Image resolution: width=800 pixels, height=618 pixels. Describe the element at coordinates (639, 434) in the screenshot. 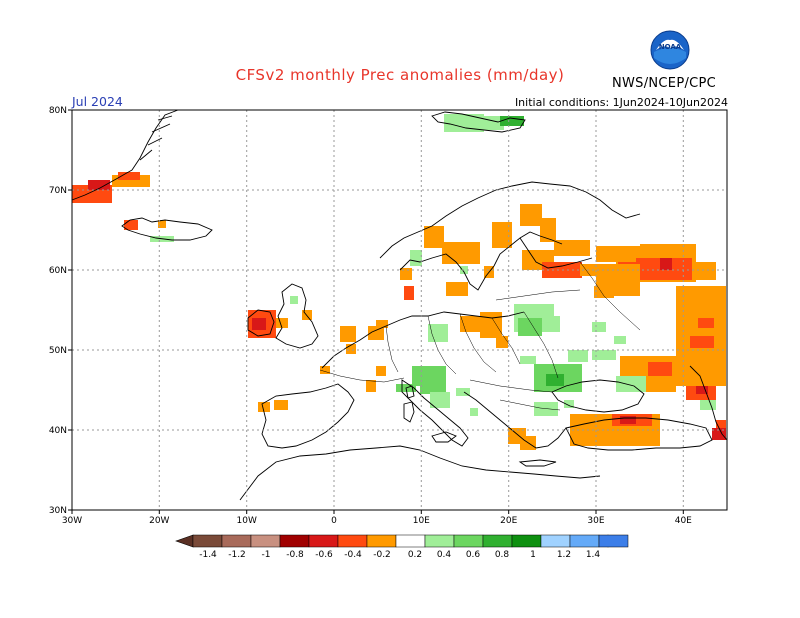

I see `coastline-turkey` at that location.